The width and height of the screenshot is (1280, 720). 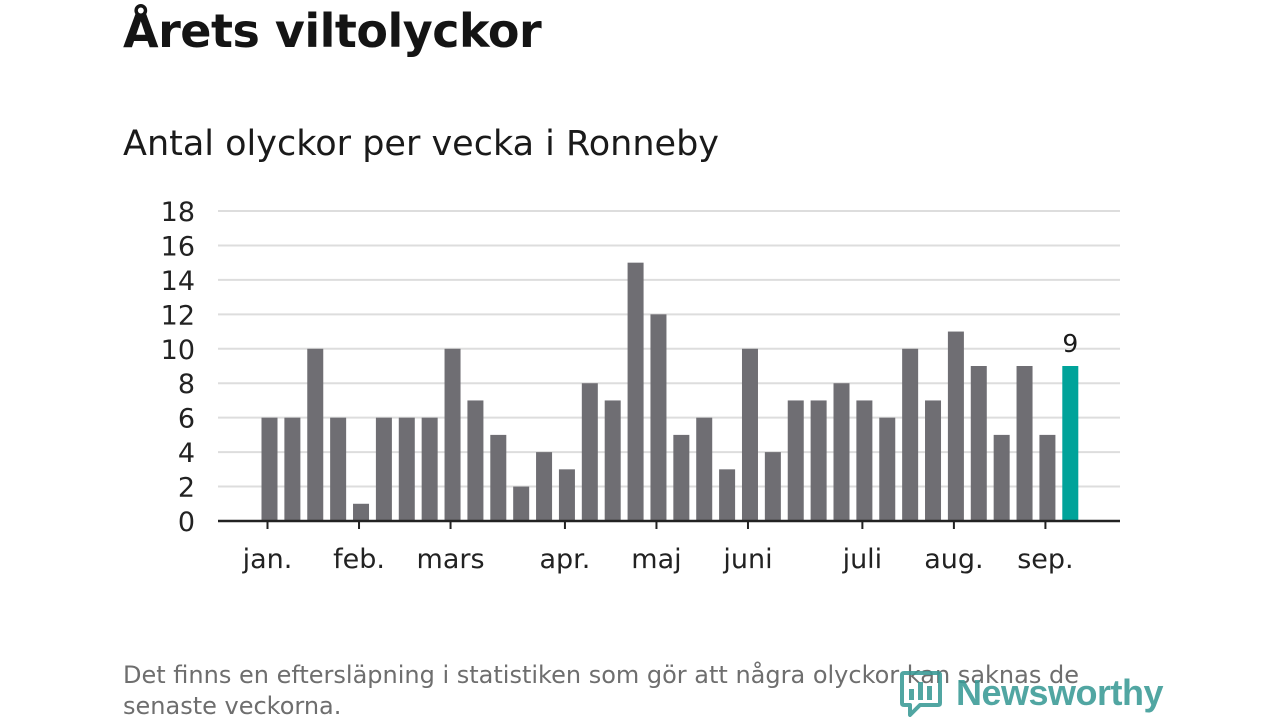 I want to click on y-tick-label: 18, so click(x=178, y=212).